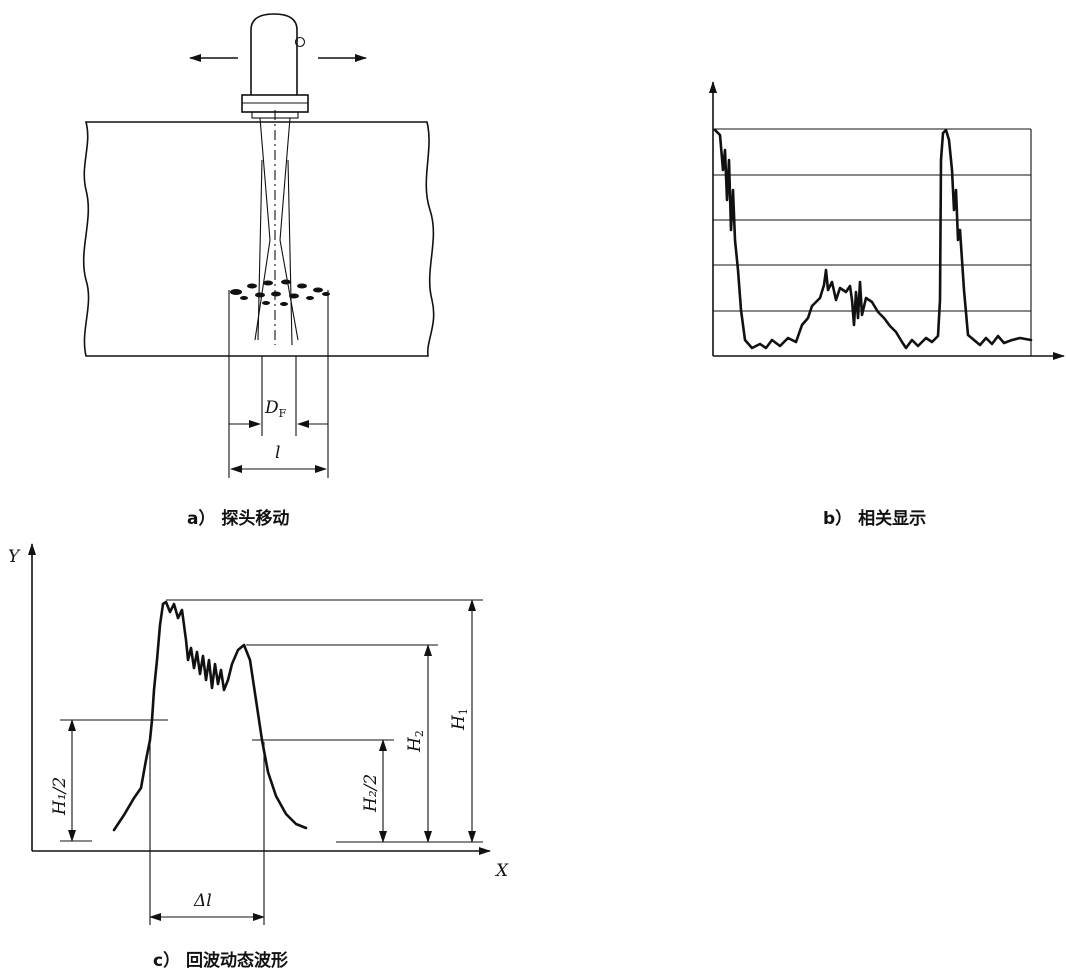 This screenshot has height=972, width=1066. What do you see at coordinates (279, 378) in the screenshot?
I see `defect-region` at bounding box center [279, 378].